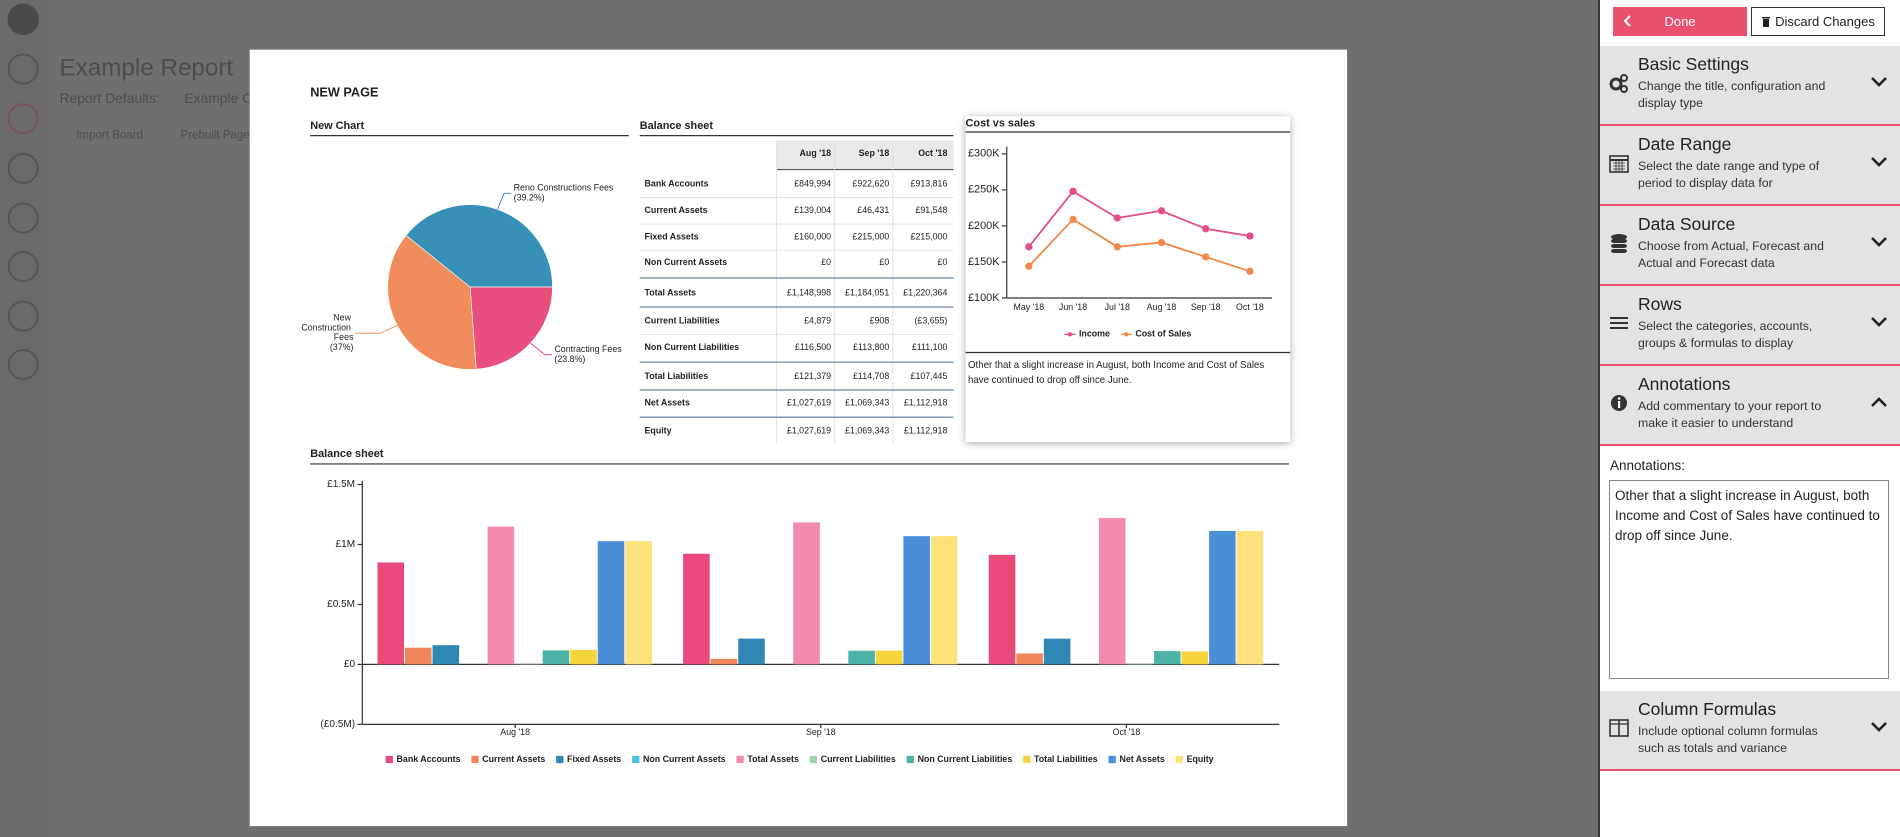 Image resolution: width=1900 pixels, height=837 pixels. I want to click on row-label: Total Liabilities, so click(677, 376).